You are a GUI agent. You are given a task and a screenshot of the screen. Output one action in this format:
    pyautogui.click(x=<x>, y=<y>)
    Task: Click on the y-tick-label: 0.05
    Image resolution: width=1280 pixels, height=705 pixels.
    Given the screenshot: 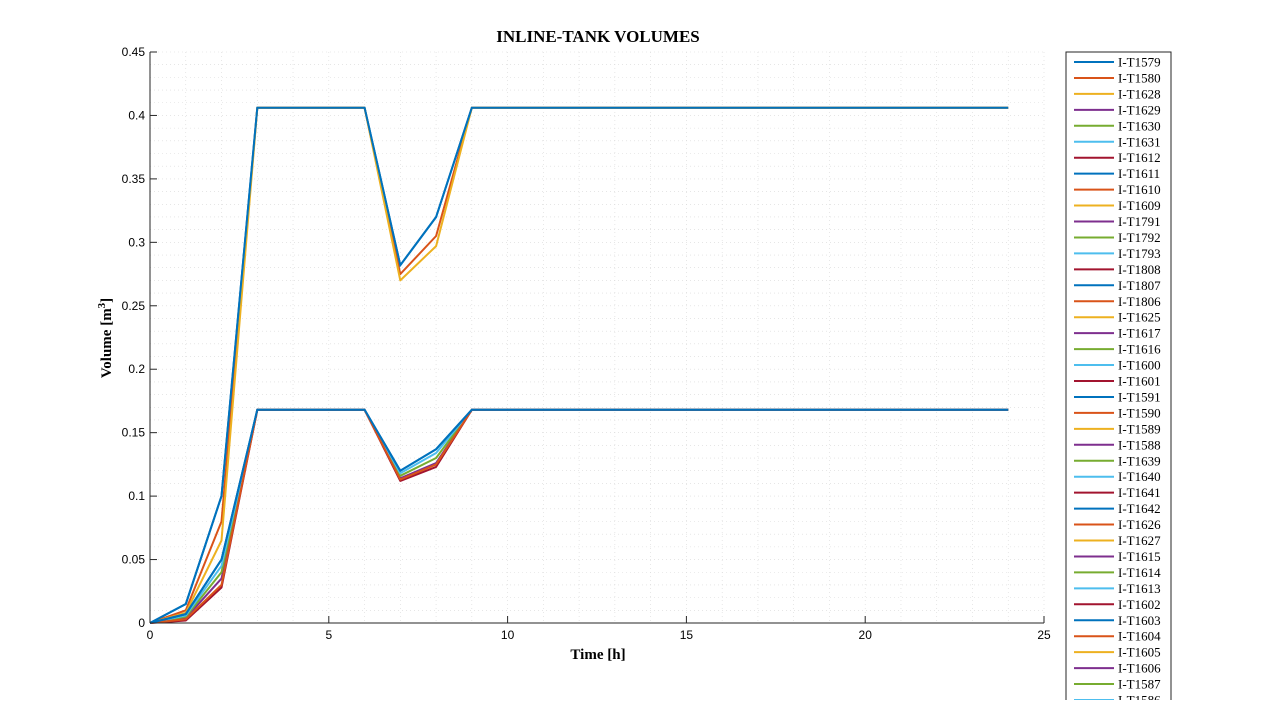 What is the action you would take?
    pyautogui.click(x=134, y=560)
    